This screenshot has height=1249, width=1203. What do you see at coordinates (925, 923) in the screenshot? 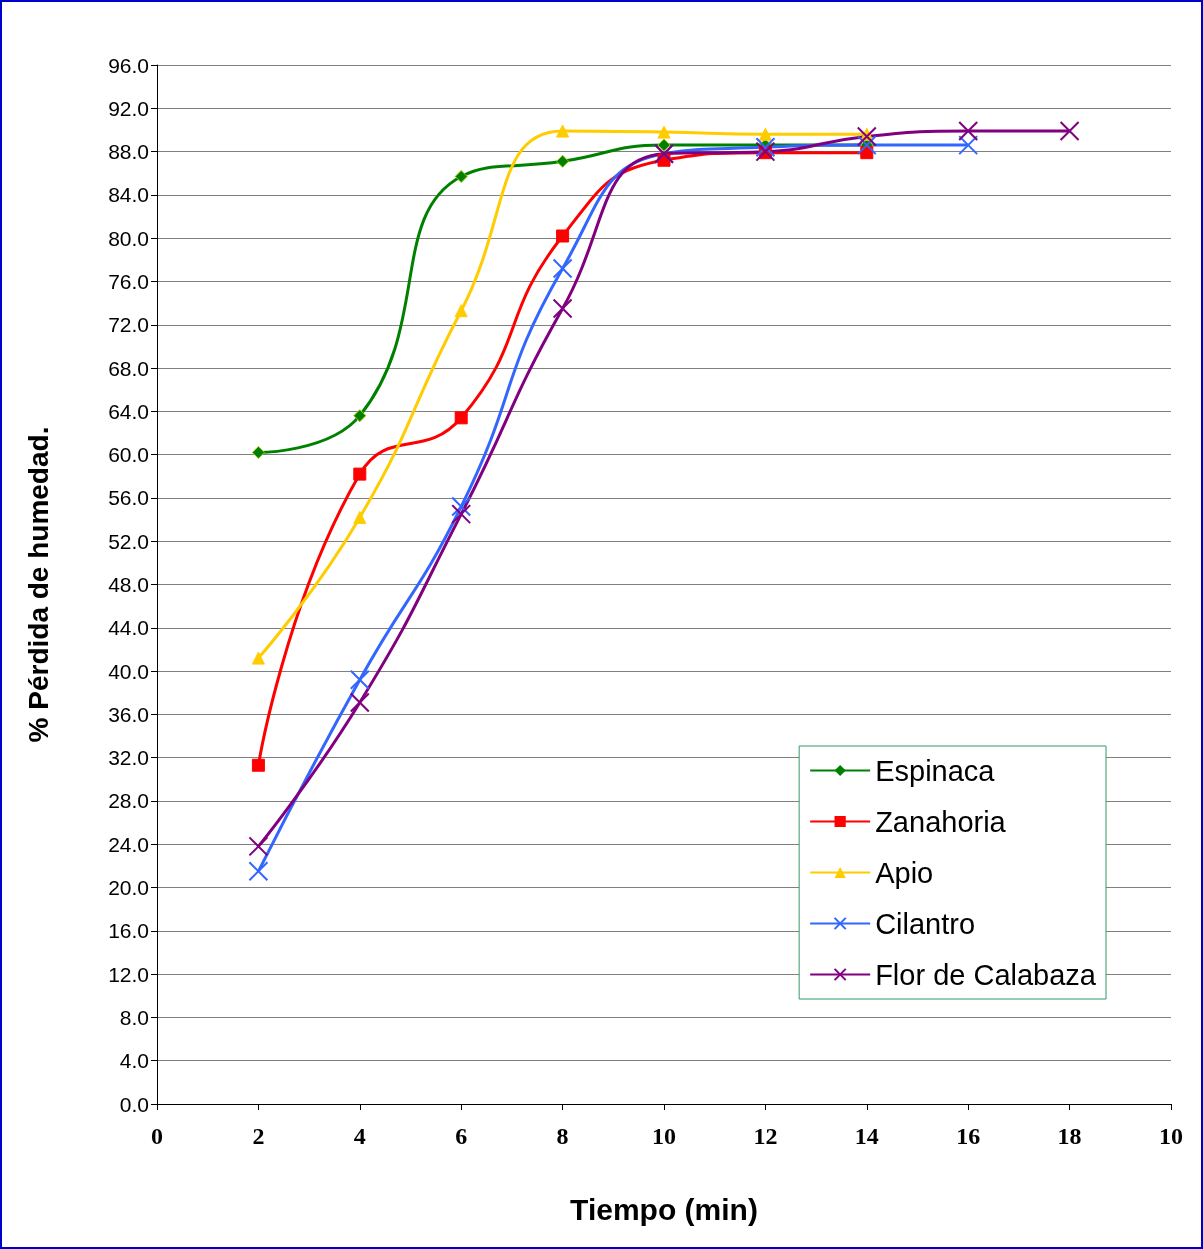
I see `legend-label: Cilantro` at bounding box center [925, 923].